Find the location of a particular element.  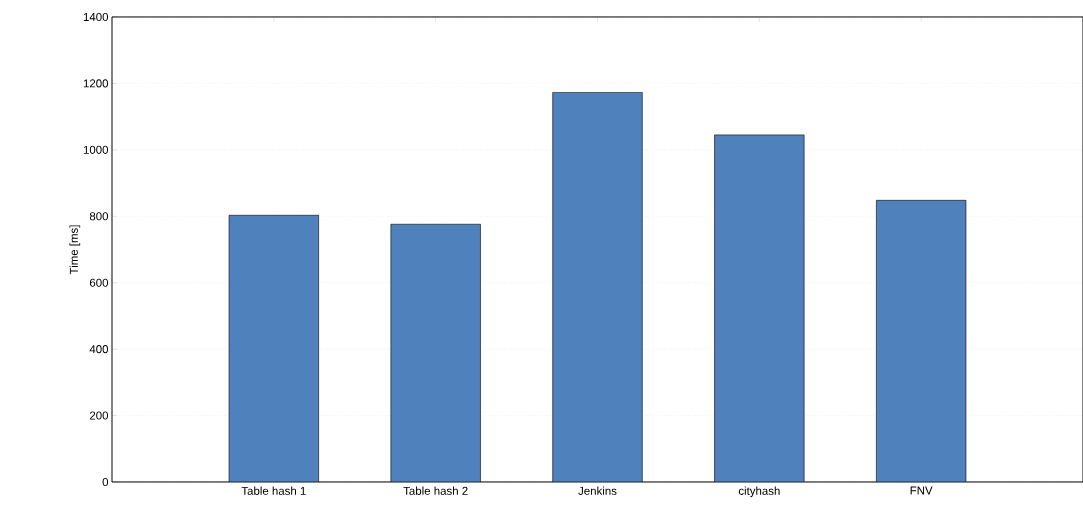

y-tick-label: 0 is located at coordinates (105, 482).